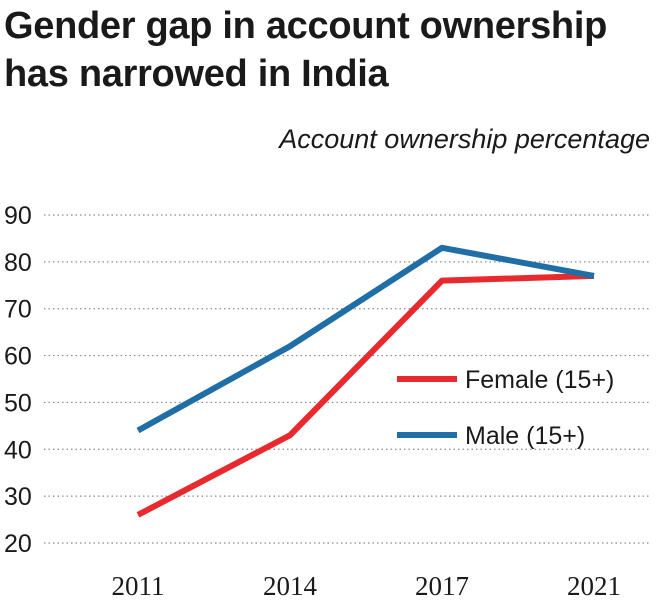 This screenshot has width=660, height=605. I want to click on y-tick-label: 20, so click(18, 544).